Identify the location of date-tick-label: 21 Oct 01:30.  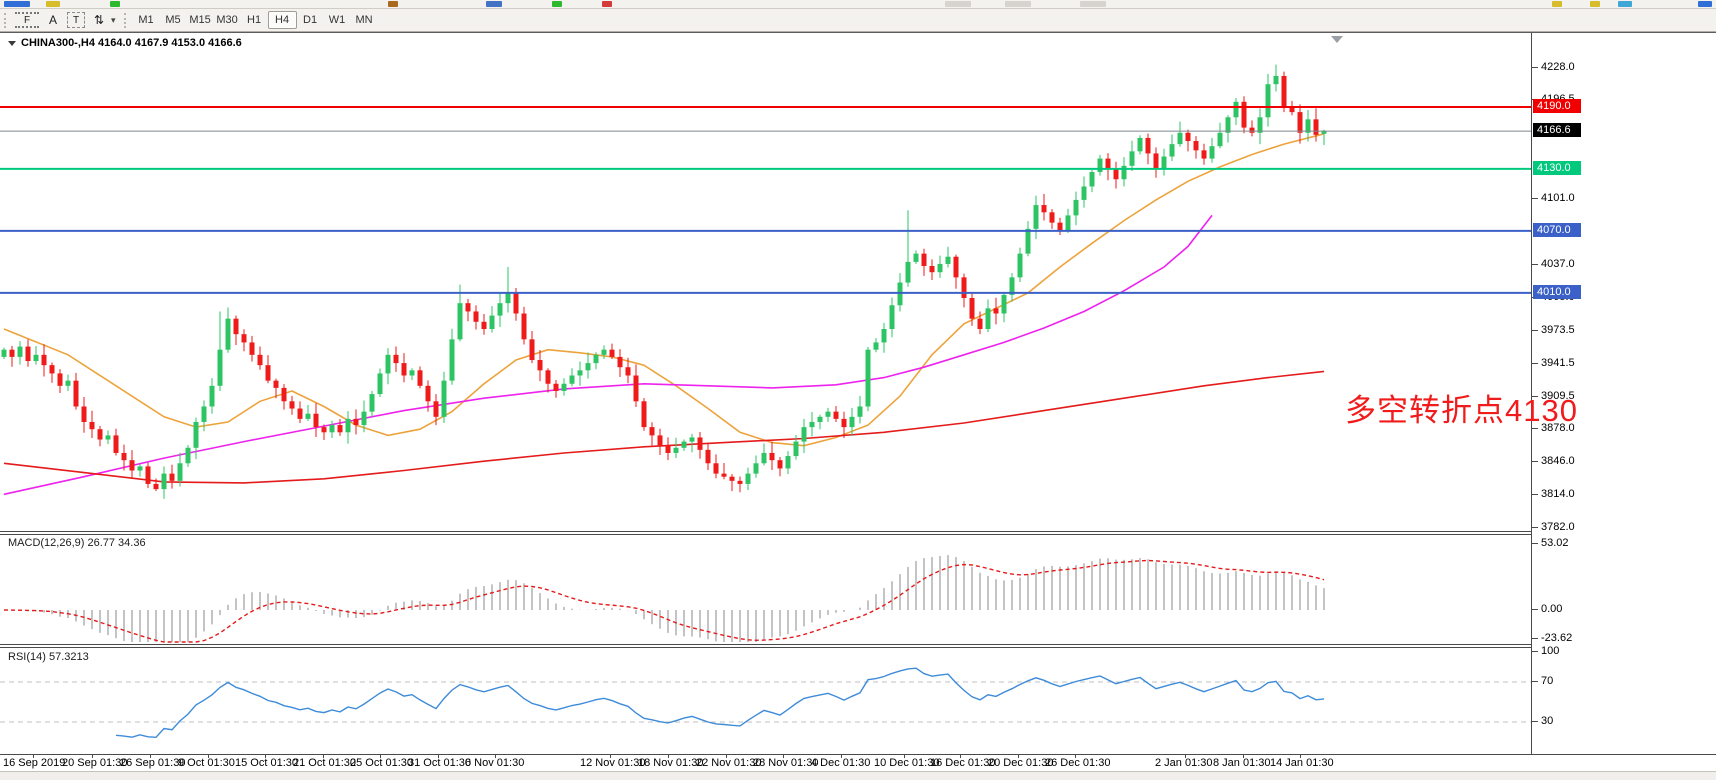
(324, 763).